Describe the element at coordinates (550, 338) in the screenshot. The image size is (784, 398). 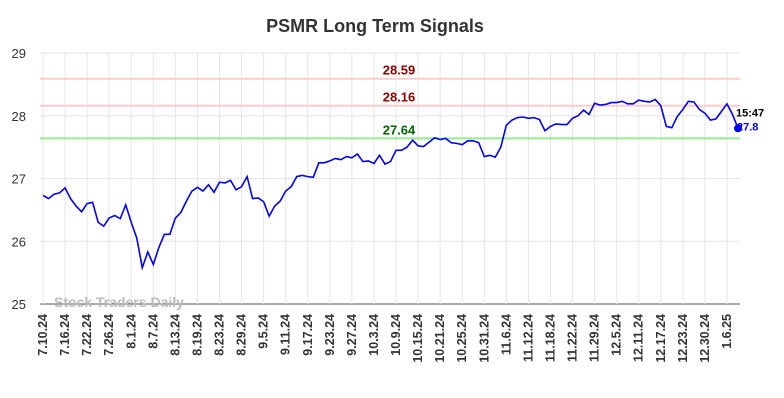
I see `x-tick-label: 11.18.24` at that location.